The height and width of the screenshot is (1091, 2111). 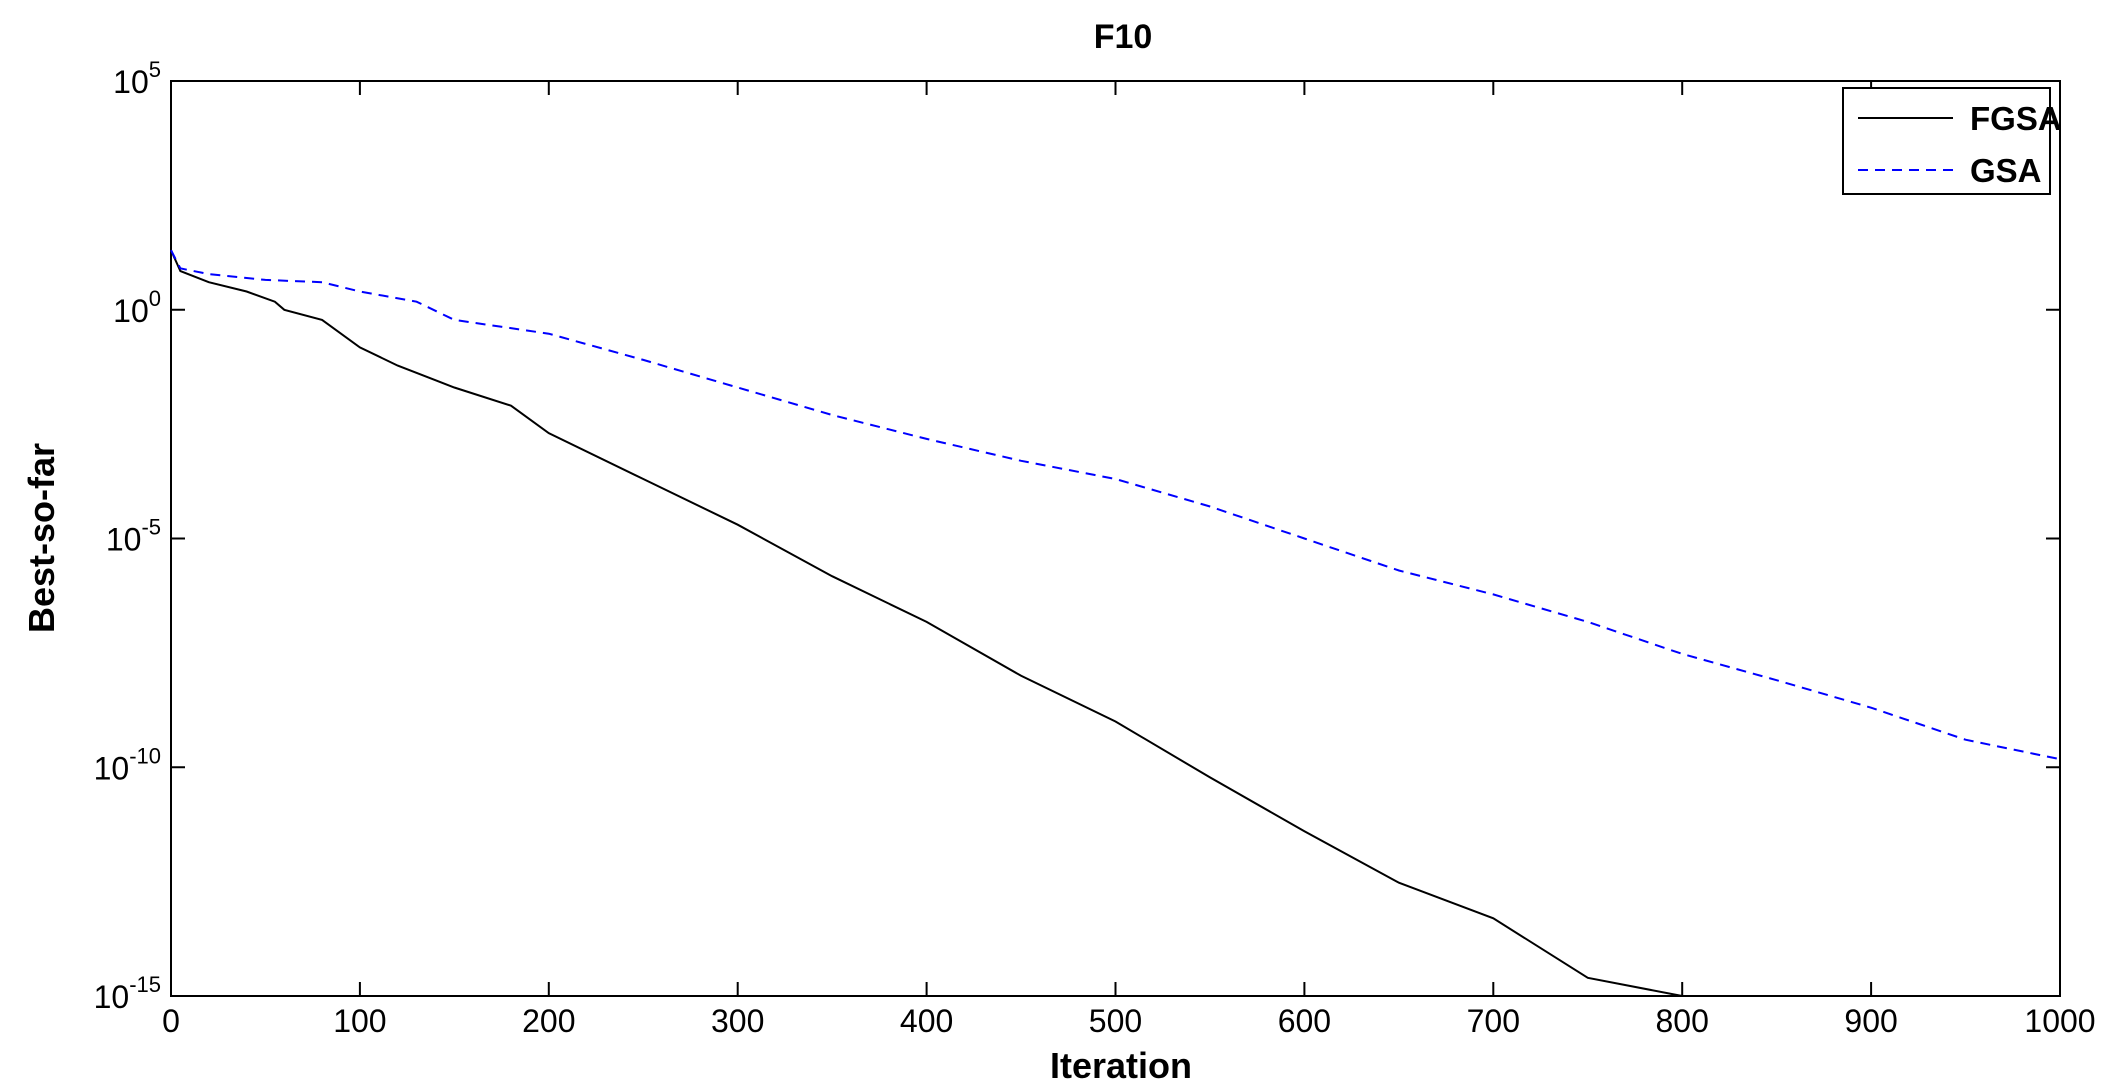 I want to click on x-tick-label: 0, so click(x=171, y=1021).